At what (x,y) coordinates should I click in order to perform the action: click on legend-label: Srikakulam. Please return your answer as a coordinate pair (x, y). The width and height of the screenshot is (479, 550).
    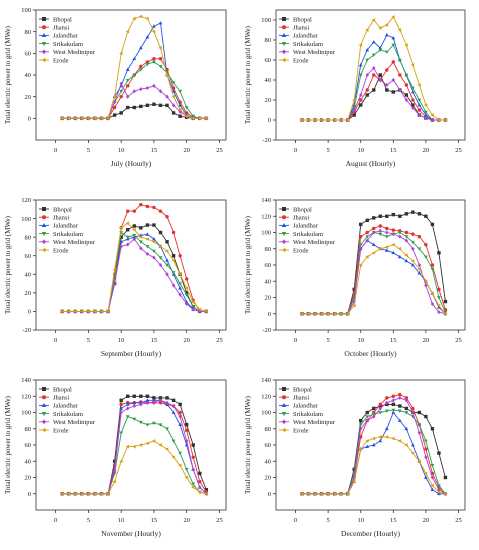
    Looking at the image, I should click on (308, 44).